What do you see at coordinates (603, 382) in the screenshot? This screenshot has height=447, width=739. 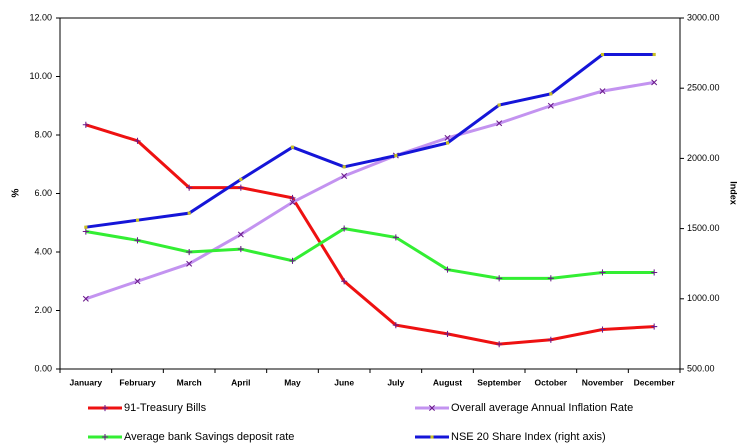 I see `x-tick-label: November` at bounding box center [603, 382].